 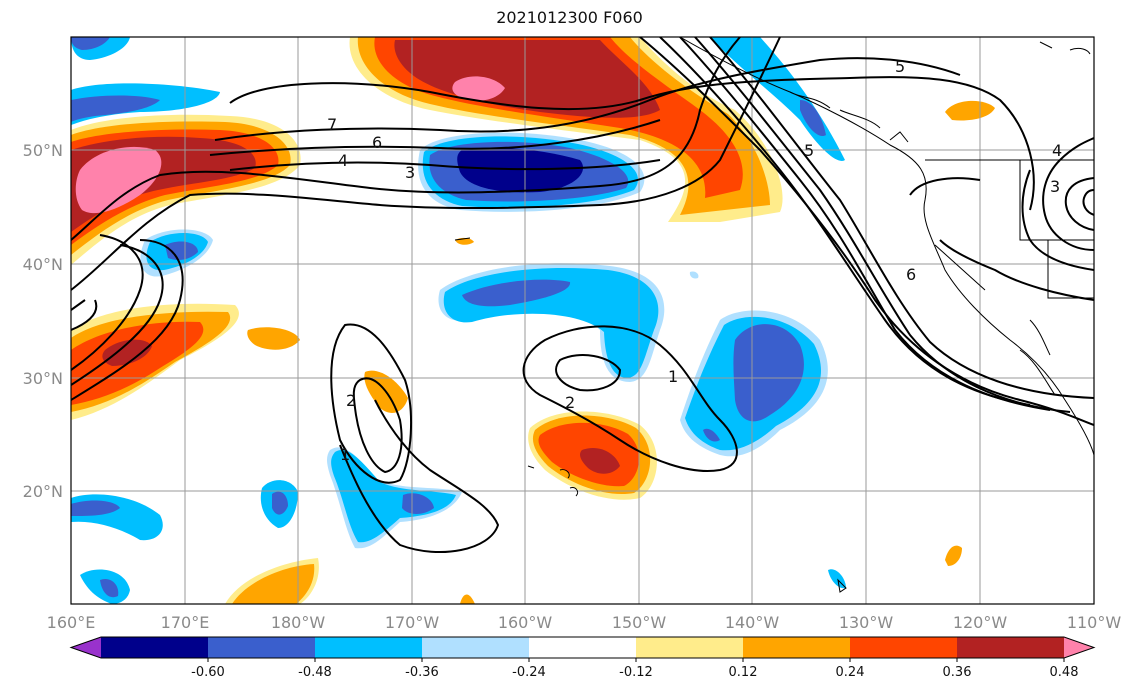 What do you see at coordinates (43, 264) in the screenshot?
I see `lat-label: 40°N` at bounding box center [43, 264].